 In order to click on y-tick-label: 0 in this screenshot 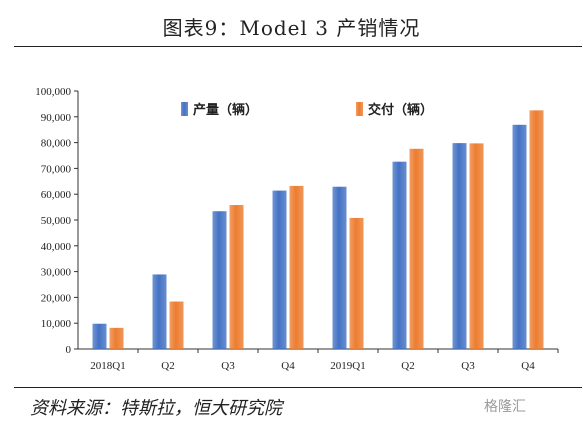, I will do `click(69, 350)`.